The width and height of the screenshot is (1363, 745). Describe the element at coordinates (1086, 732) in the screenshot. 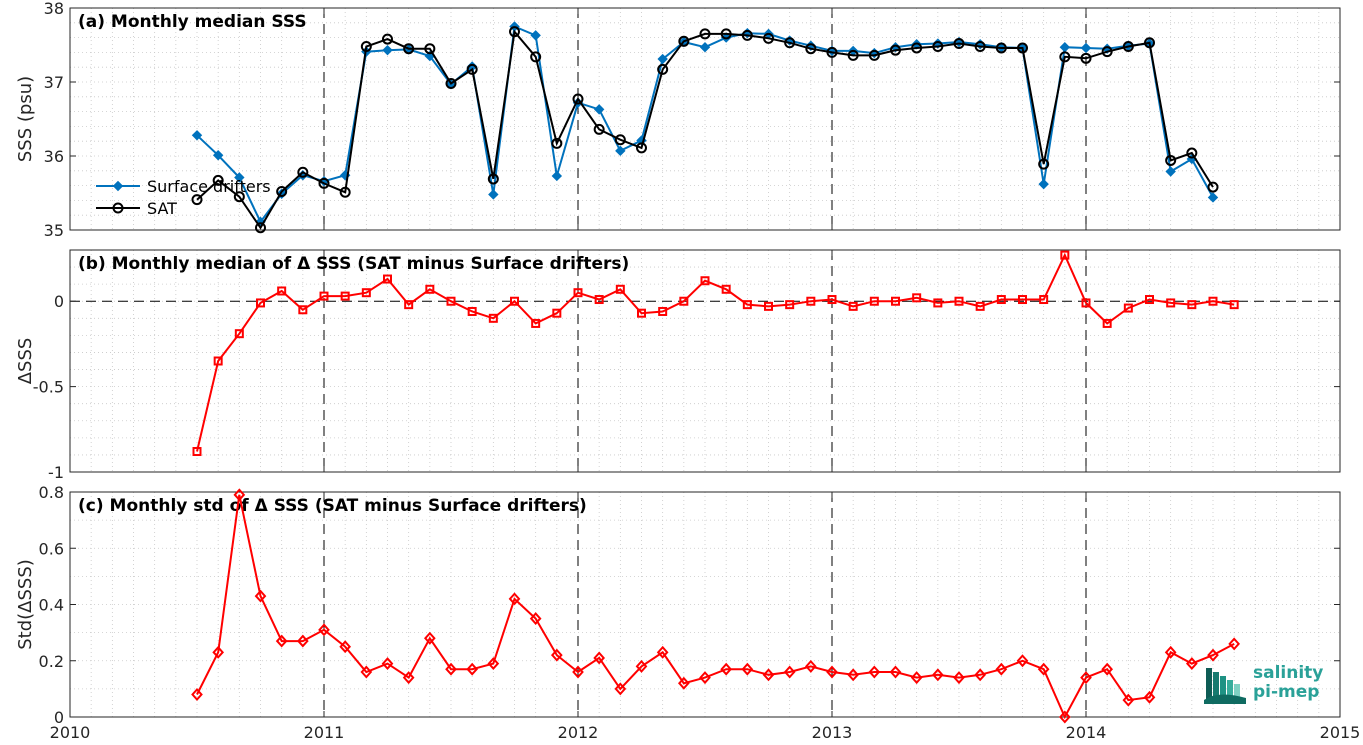

I see `x-tick-label: 2014` at that location.